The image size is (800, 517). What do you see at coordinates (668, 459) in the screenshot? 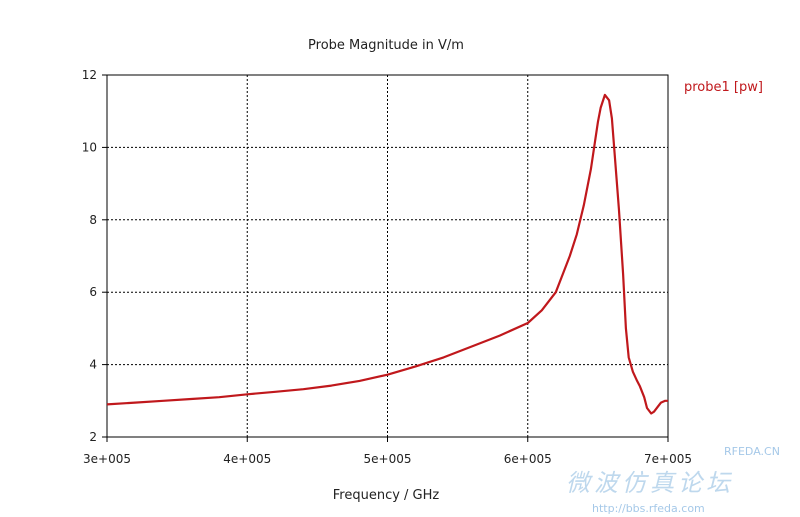
I see `x-tick-label: 7e+005` at bounding box center [668, 459].